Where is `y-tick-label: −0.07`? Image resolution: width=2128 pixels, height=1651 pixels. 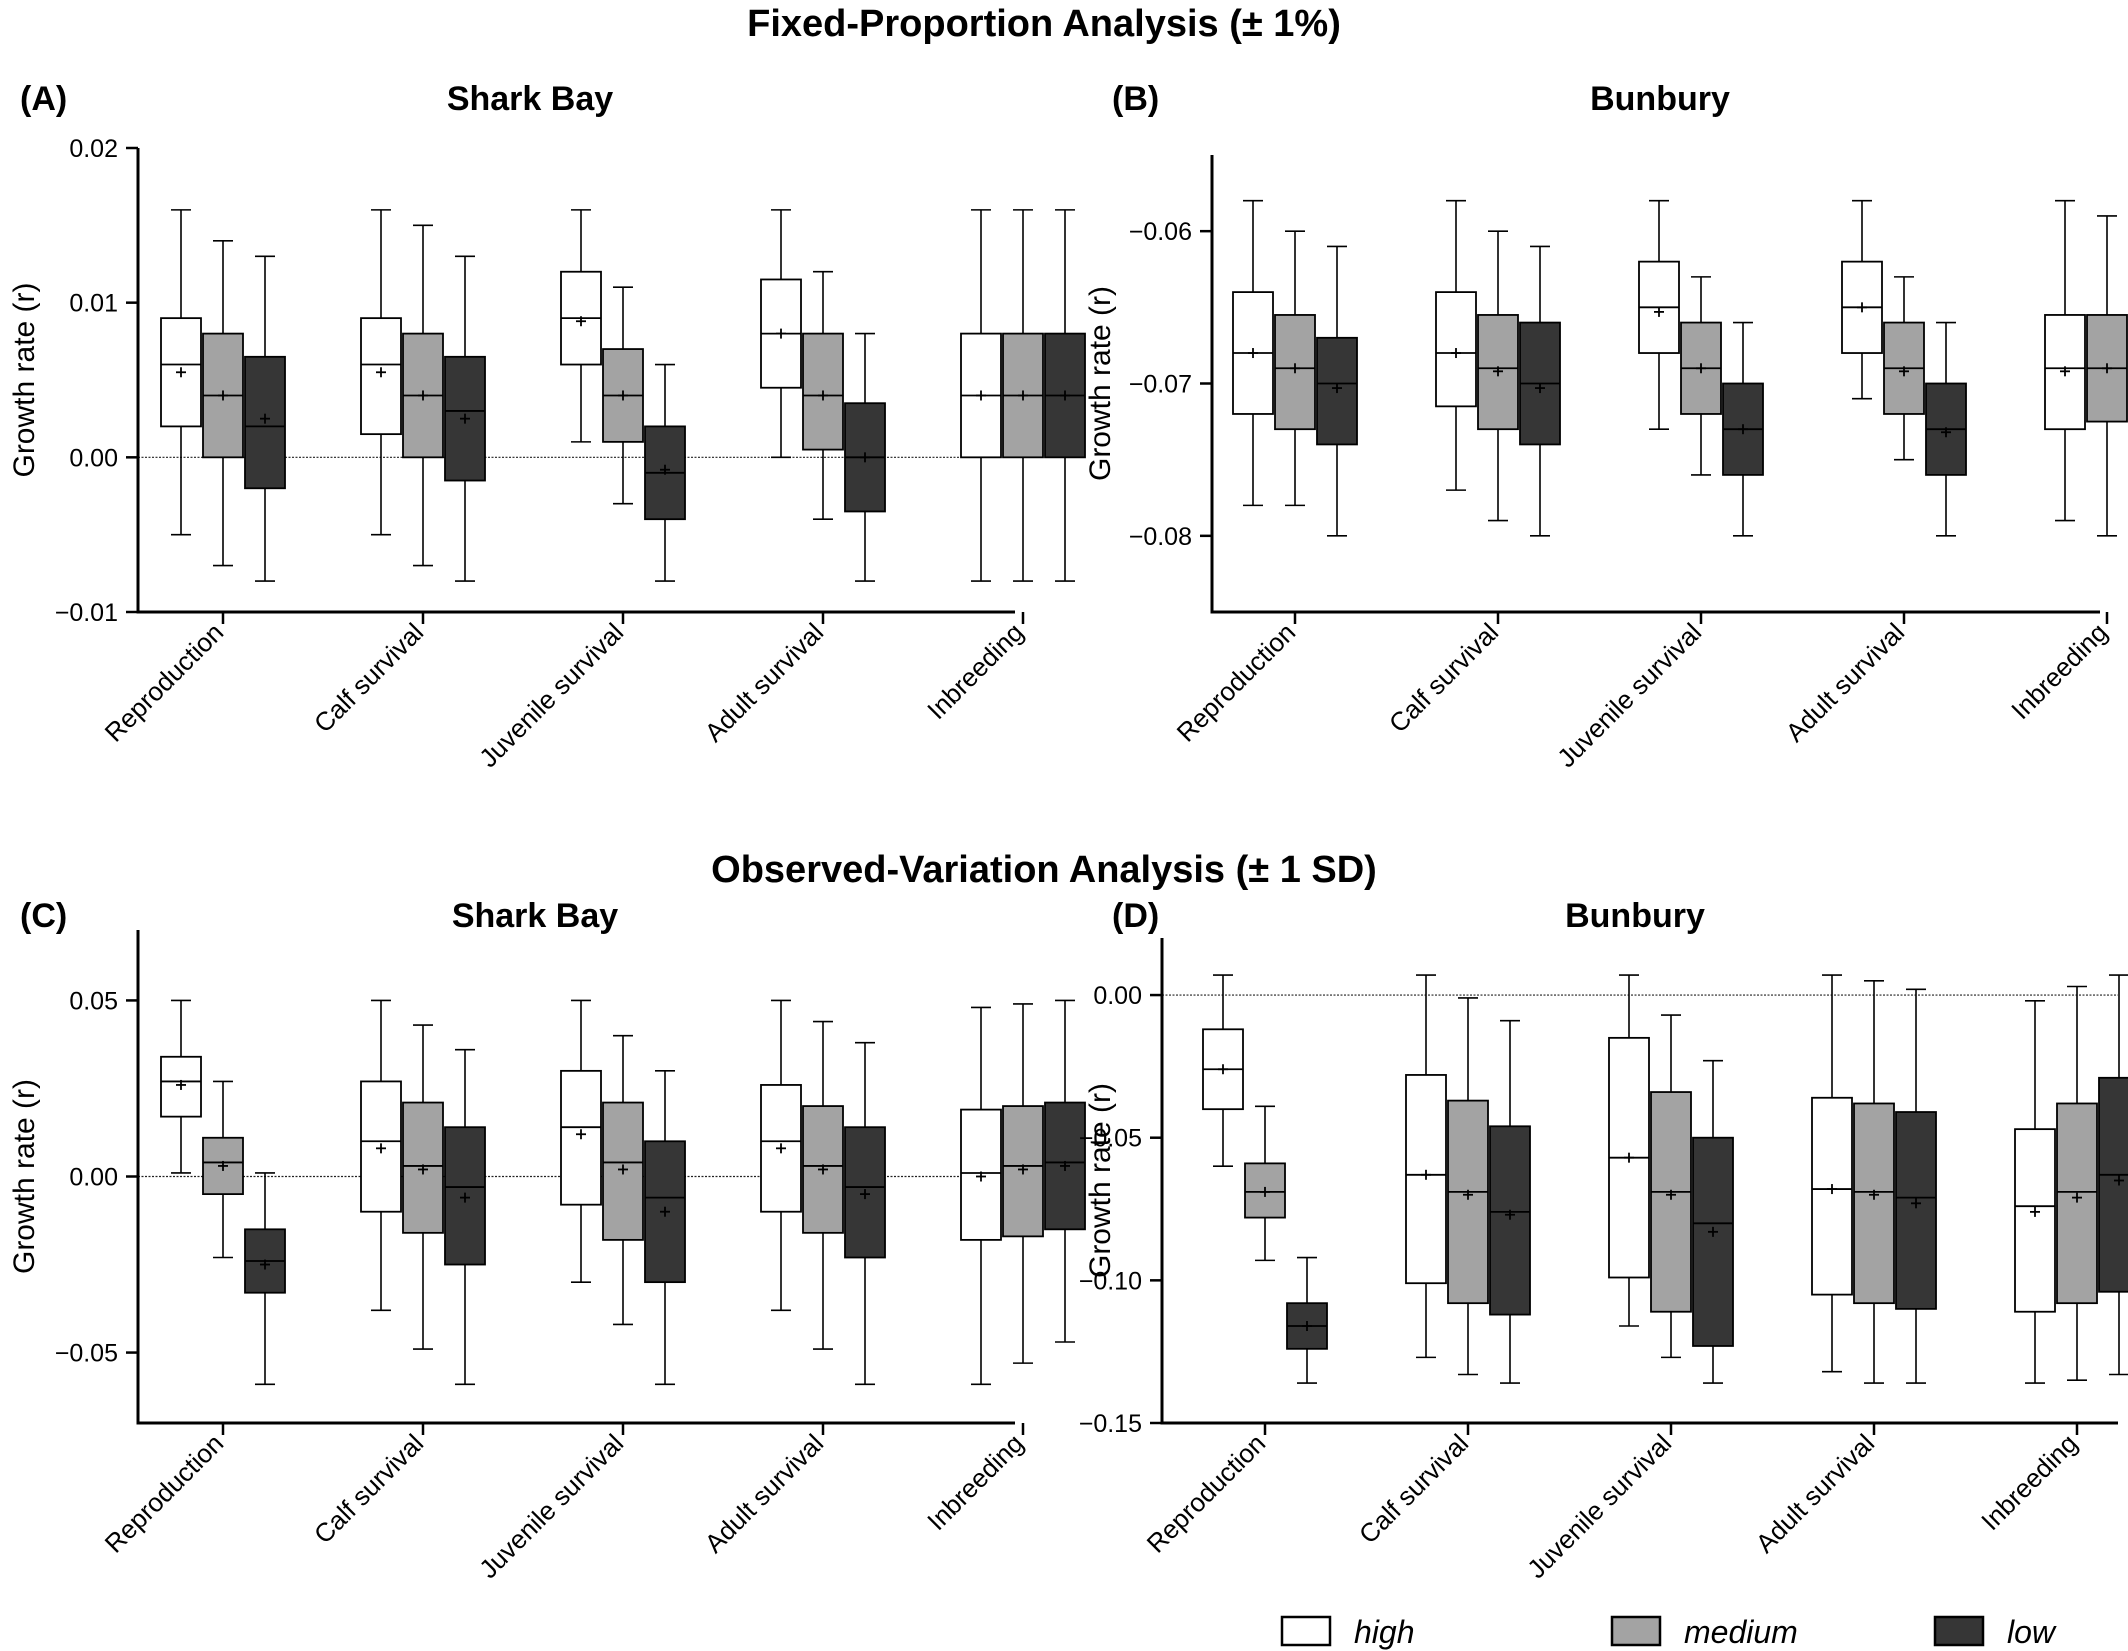 y-tick-label: −0.07 is located at coordinates (1160, 385).